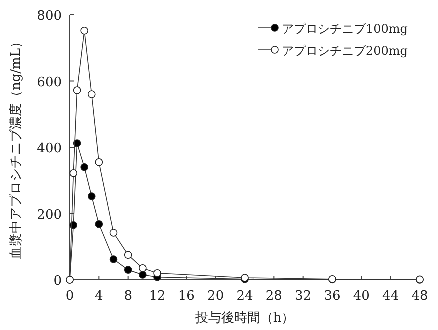 The height and width of the screenshot is (330, 438). I want to click on x-axis-title: 投与後時間（h）, so click(244, 318).